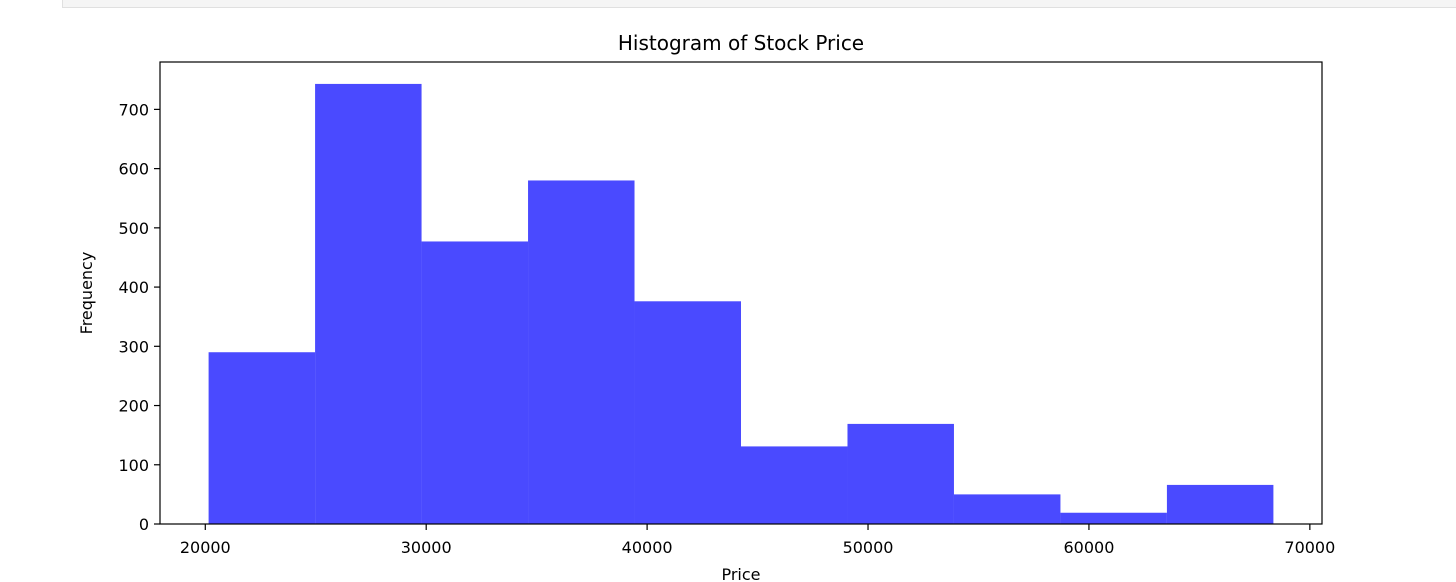 The width and height of the screenshot is (1456, 582). What do you see at coordinates (205, 547) in the screenshot?
I see `x-tick-label: 20000` at bounding box center [205, 547].